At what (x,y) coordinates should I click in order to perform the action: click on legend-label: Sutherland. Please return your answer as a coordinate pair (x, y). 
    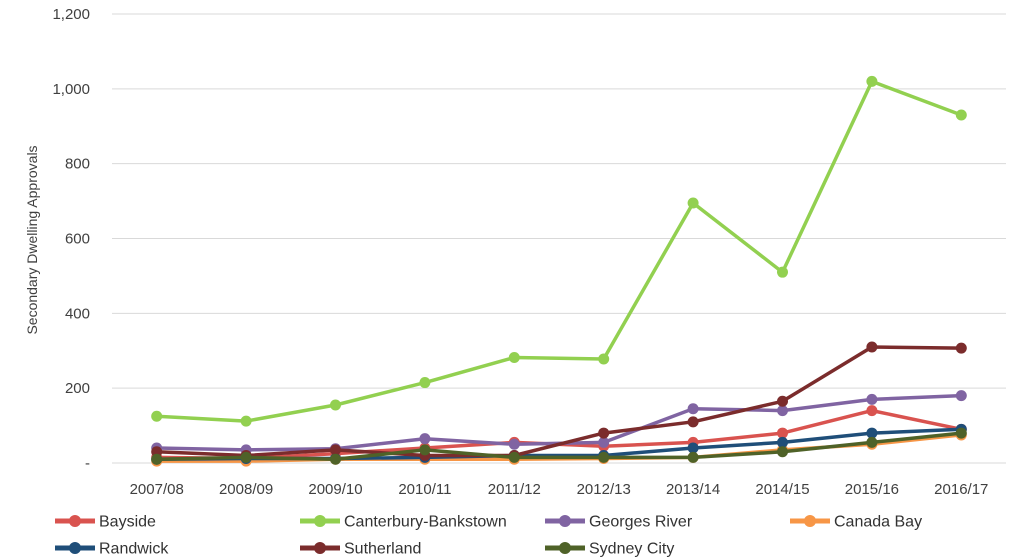
    Looking at the image, I should click on (382, 549).